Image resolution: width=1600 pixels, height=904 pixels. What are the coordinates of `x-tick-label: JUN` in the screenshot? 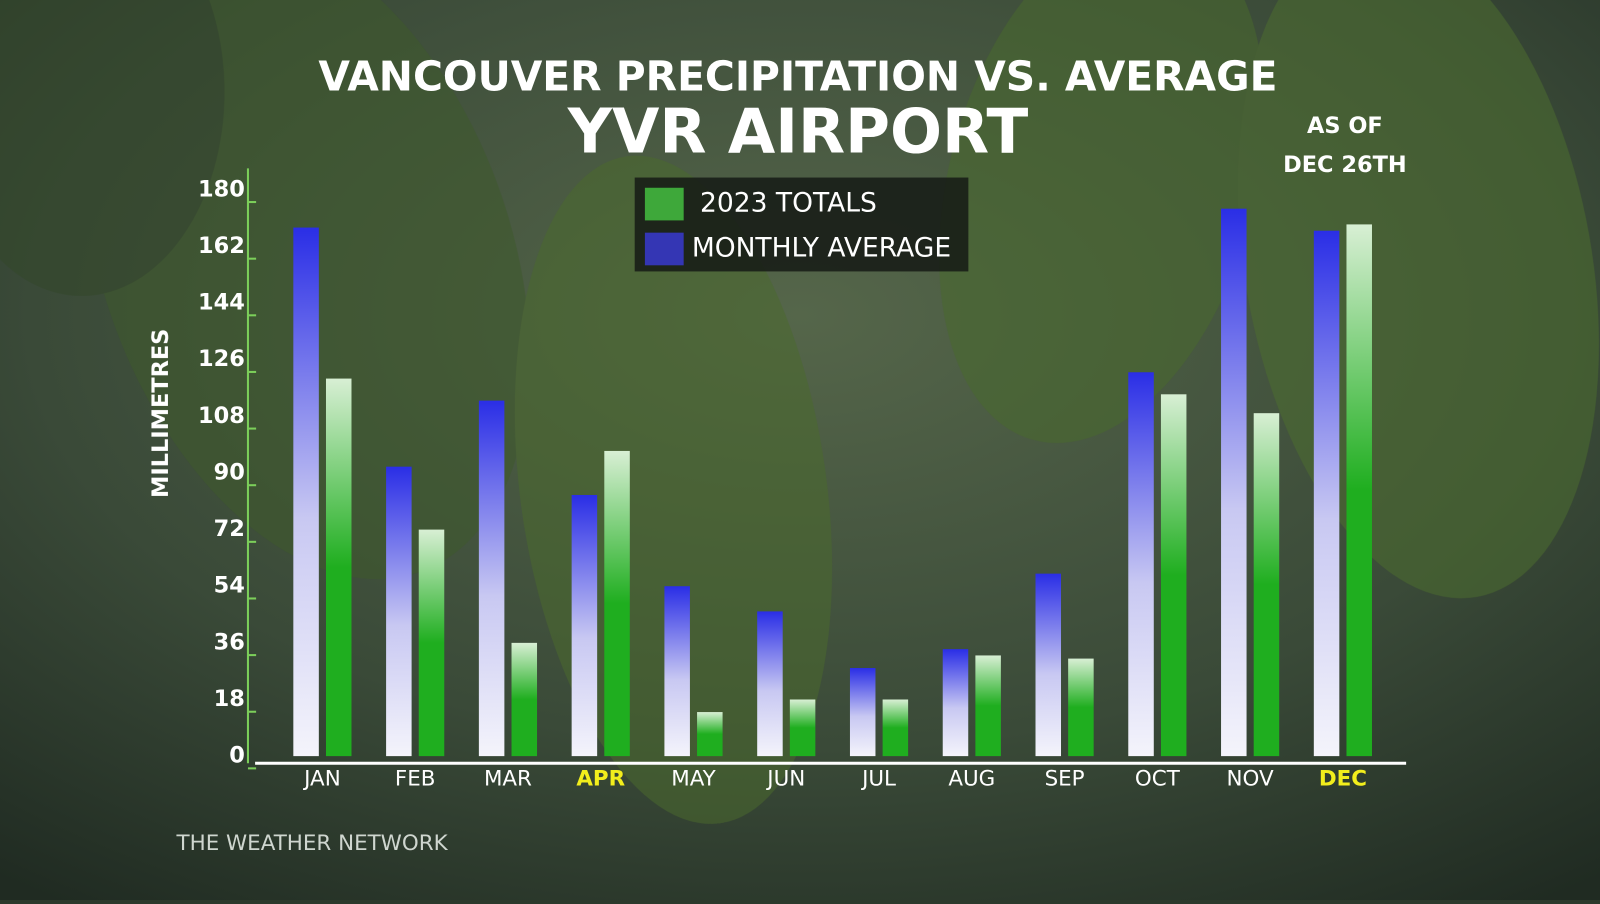 It's located at (785, 779).